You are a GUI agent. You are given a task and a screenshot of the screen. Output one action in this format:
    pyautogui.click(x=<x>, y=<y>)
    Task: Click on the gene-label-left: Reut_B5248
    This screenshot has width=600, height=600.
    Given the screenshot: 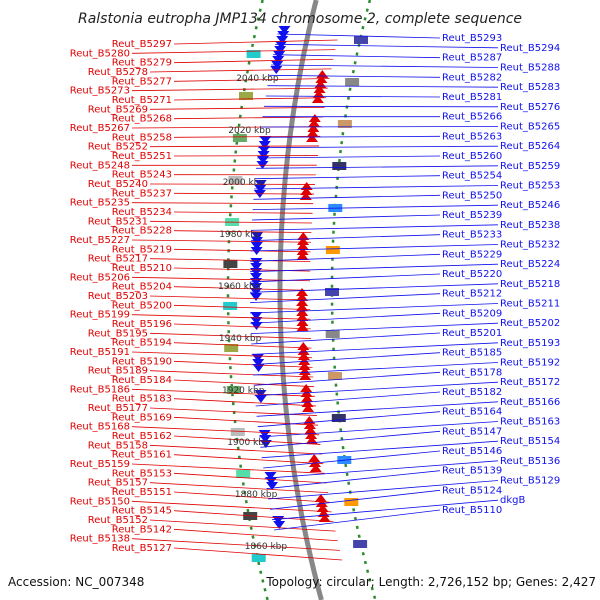 What is the action you would take?
    pyautogui.click(x=100, y=165)
    